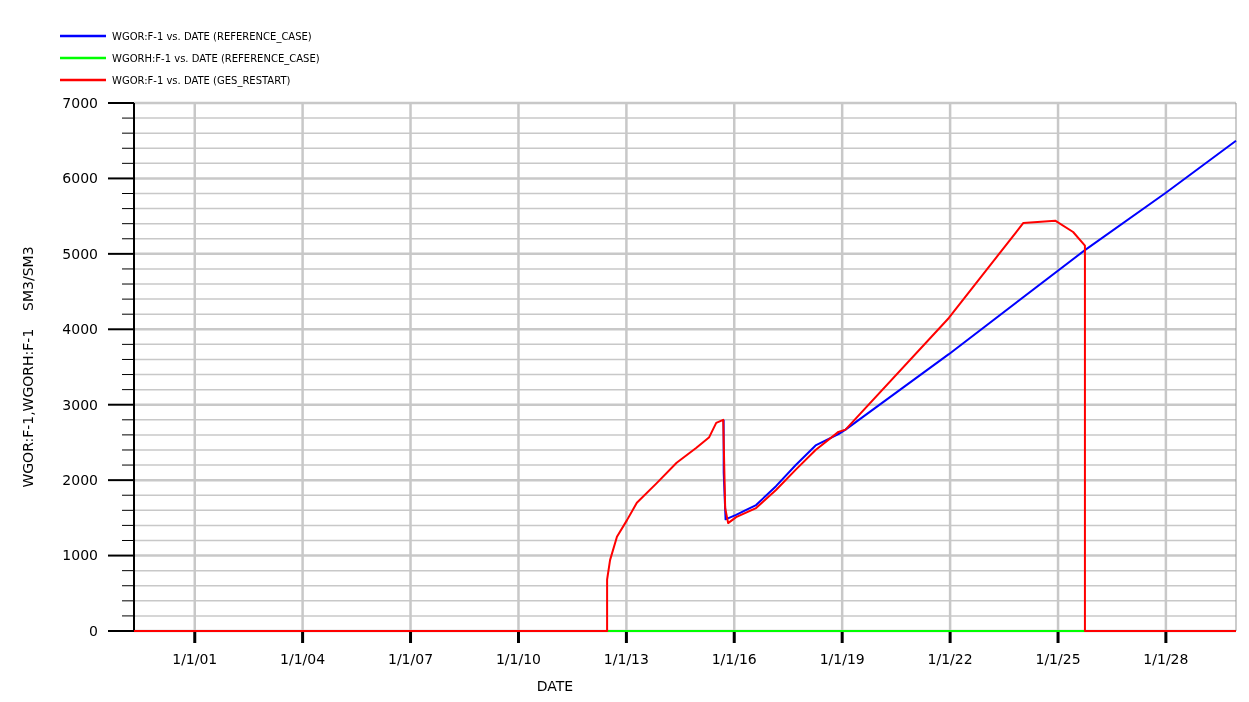  What do you see at coordinates (80, 178) in the screenshot?
I see `y-tick-label: 6000` at bounding box center [80, 178].